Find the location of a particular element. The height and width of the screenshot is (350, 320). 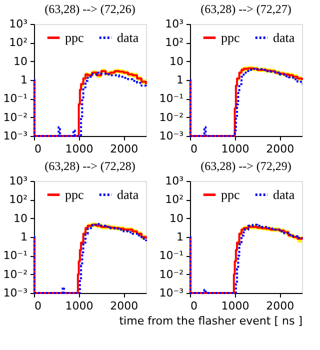

chart-title: (63,28) --> (72,28) is located at coordinates (90, 166).